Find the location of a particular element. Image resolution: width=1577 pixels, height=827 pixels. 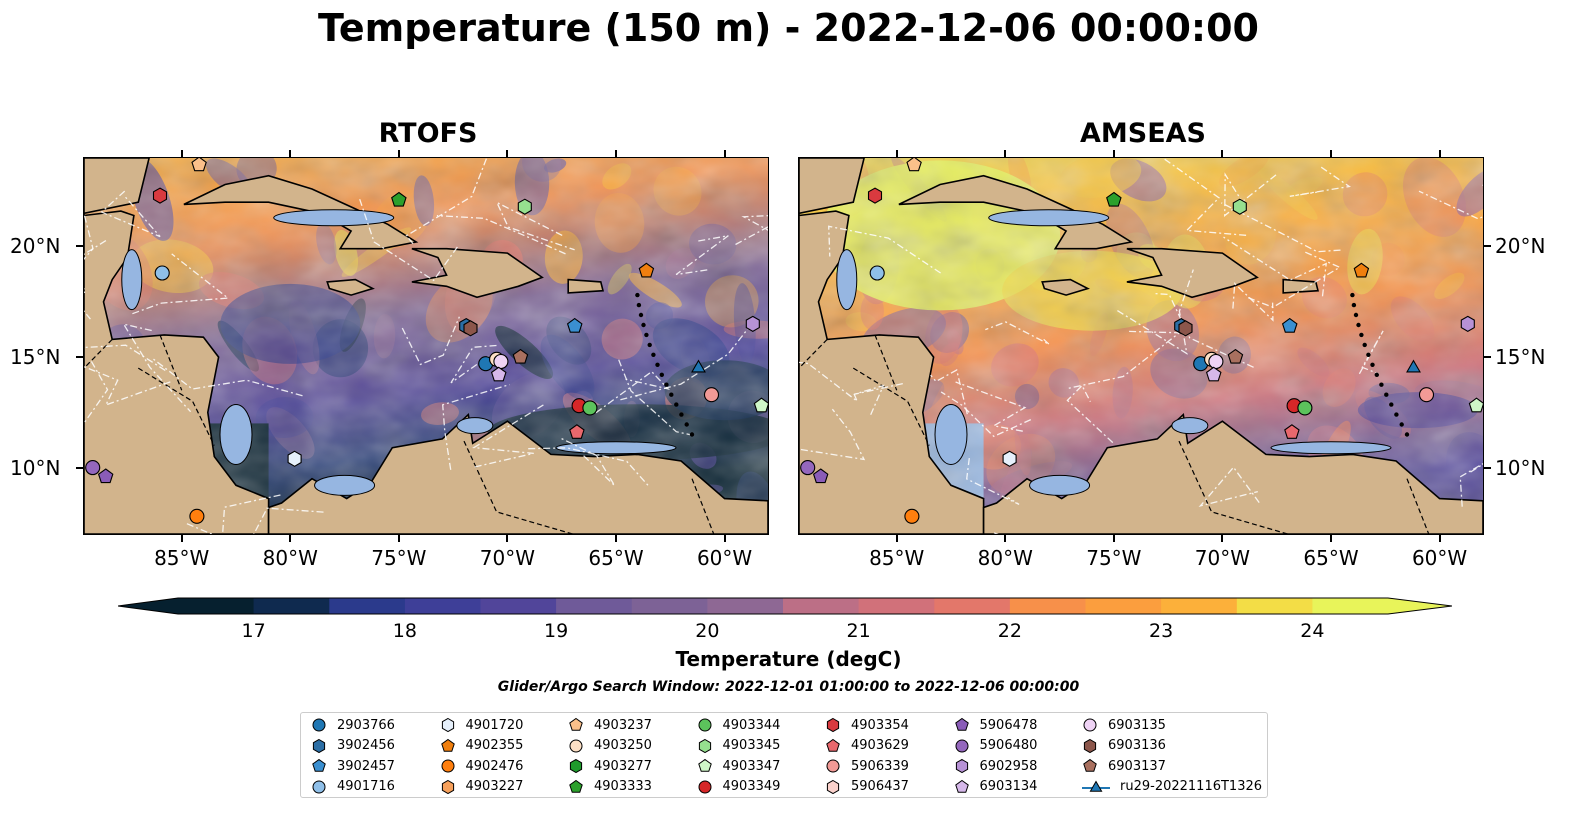

colorbar-tick-label: 24 is located at coordinates (1312, 631).